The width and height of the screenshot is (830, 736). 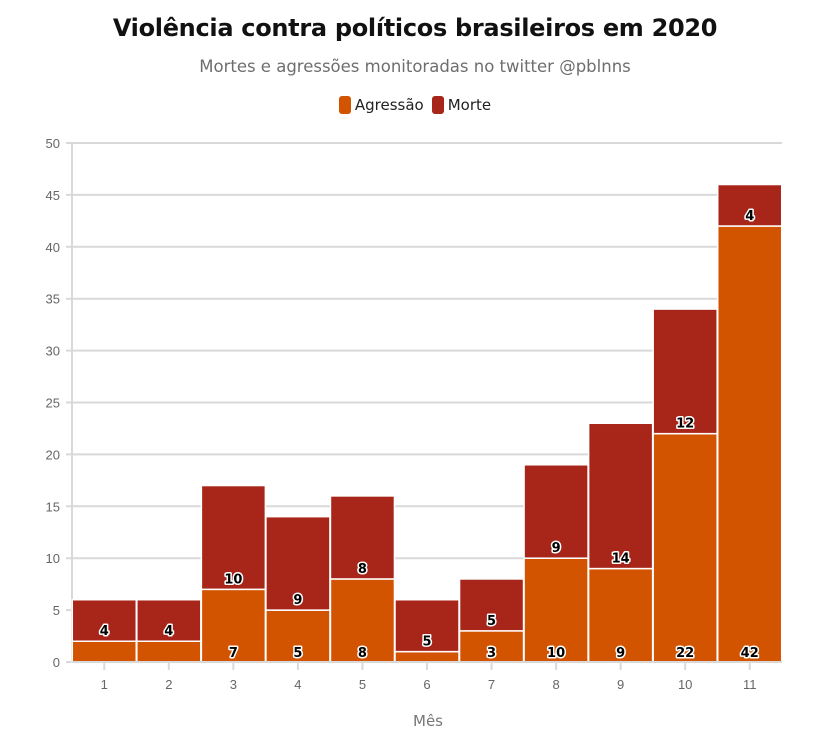 I want to click on data-label: 14, so click(x=621, y=559).